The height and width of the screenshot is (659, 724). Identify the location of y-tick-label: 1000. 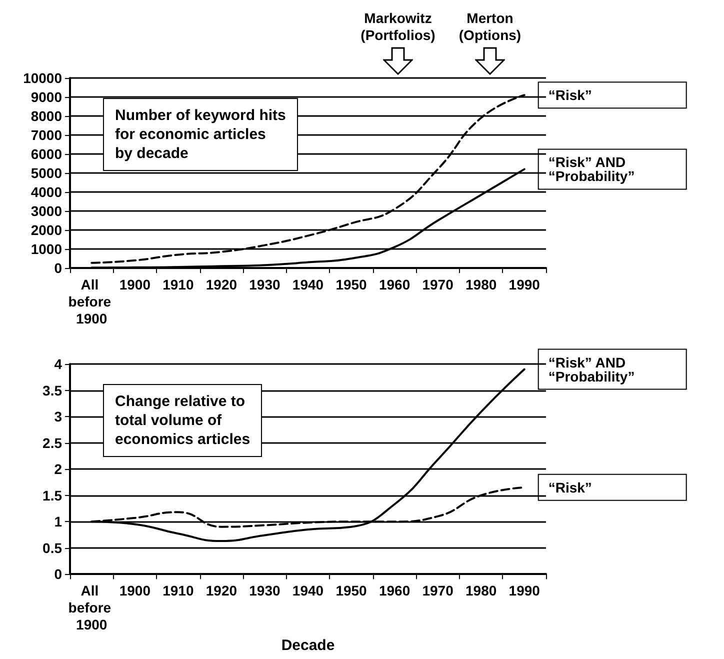
(46, 249).